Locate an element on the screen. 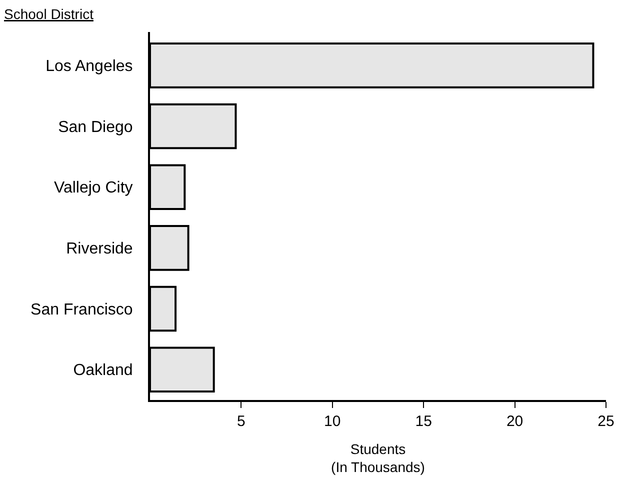  y-tick-label: Los Angeles is located at coordinates (89, 67).